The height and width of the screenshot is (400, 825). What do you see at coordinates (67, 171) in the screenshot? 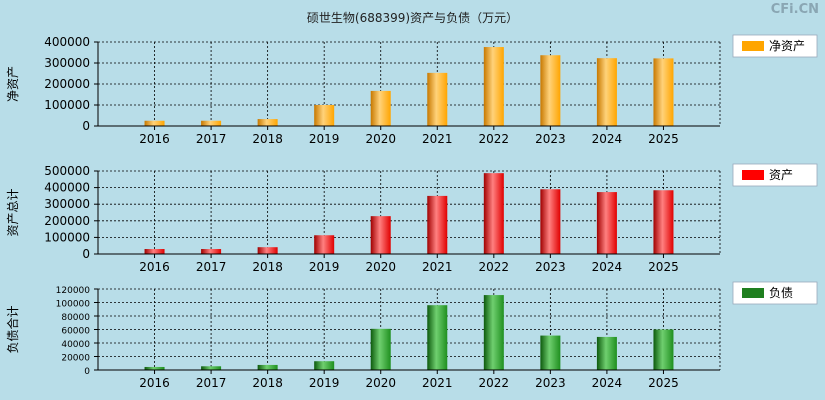
I see `y-tick-label: 500000` at bounding box center [67, 171].